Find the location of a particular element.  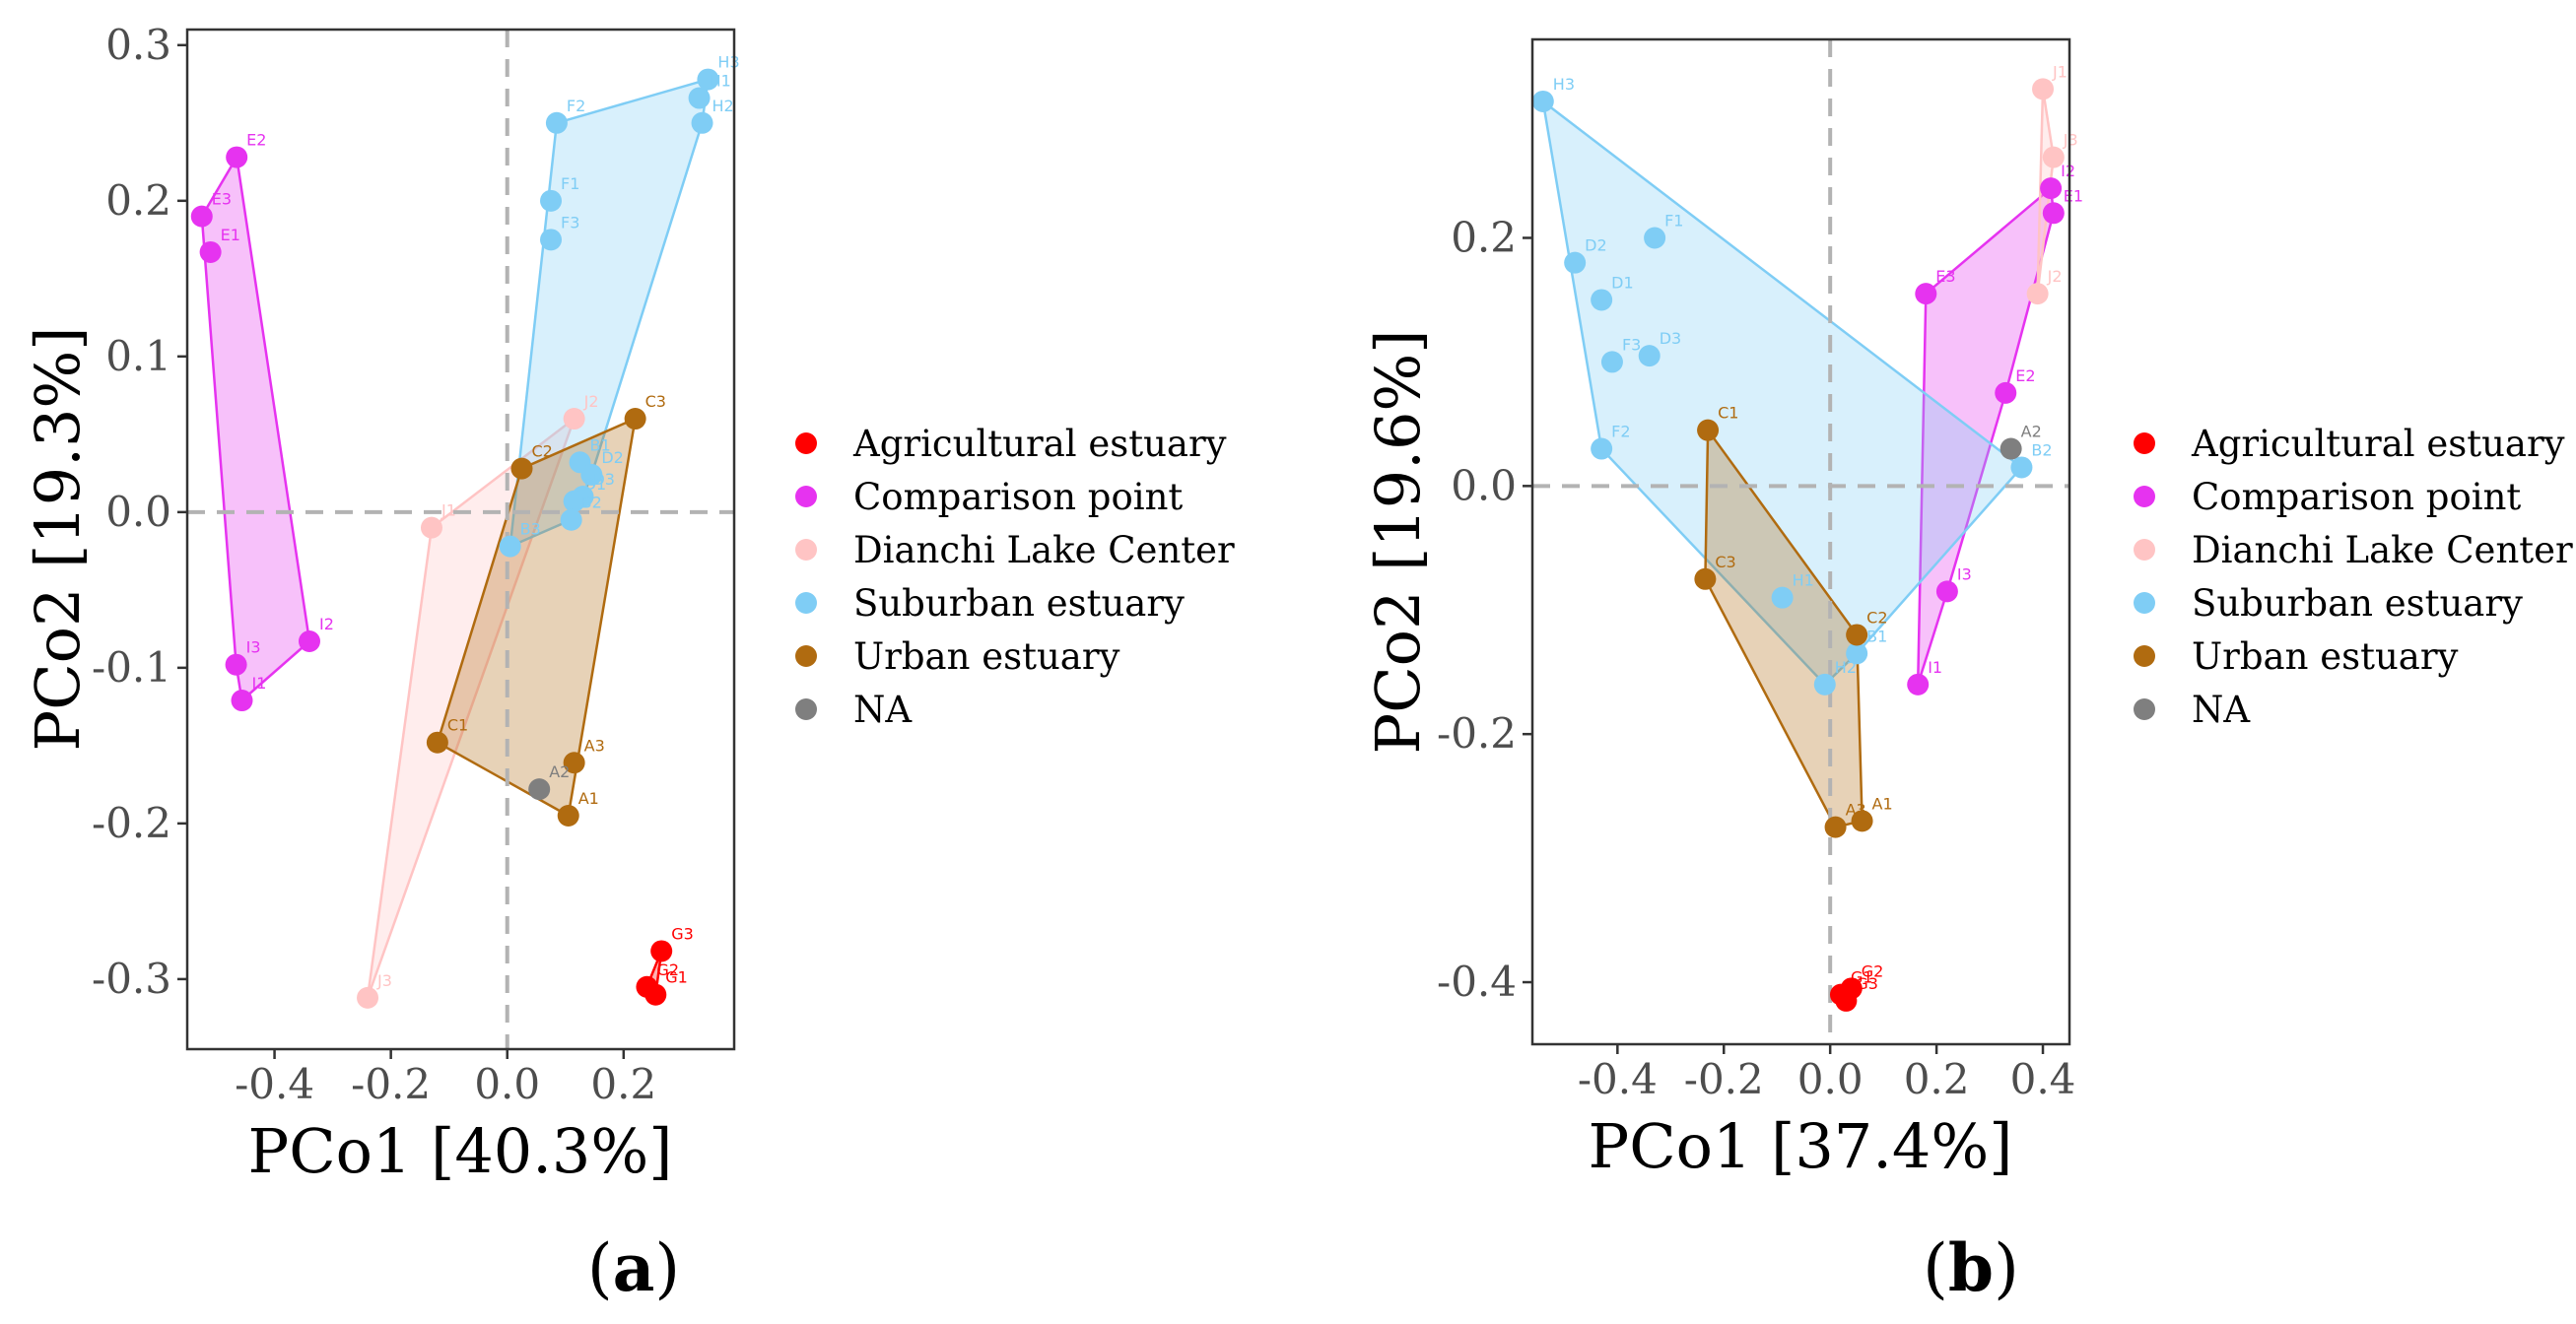

point-label-a-E2: E2 is located at coordinates (256, 140).